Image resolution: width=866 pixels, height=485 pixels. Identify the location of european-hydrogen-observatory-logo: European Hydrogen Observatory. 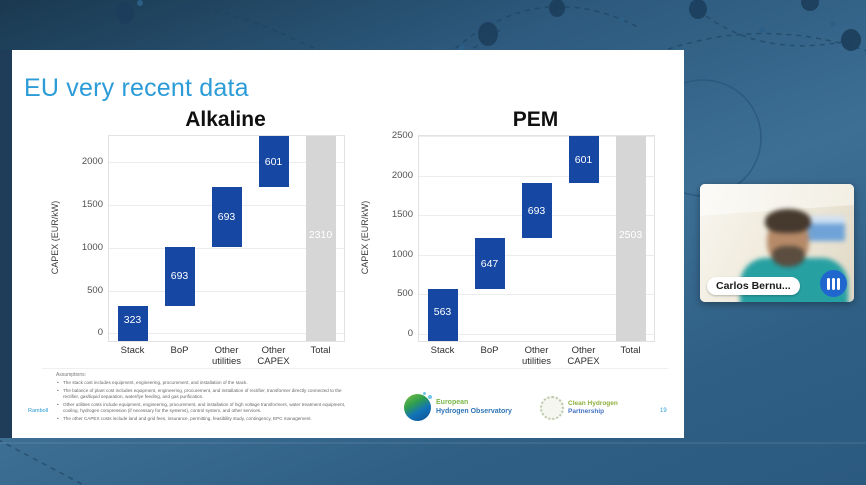
(458, 406).